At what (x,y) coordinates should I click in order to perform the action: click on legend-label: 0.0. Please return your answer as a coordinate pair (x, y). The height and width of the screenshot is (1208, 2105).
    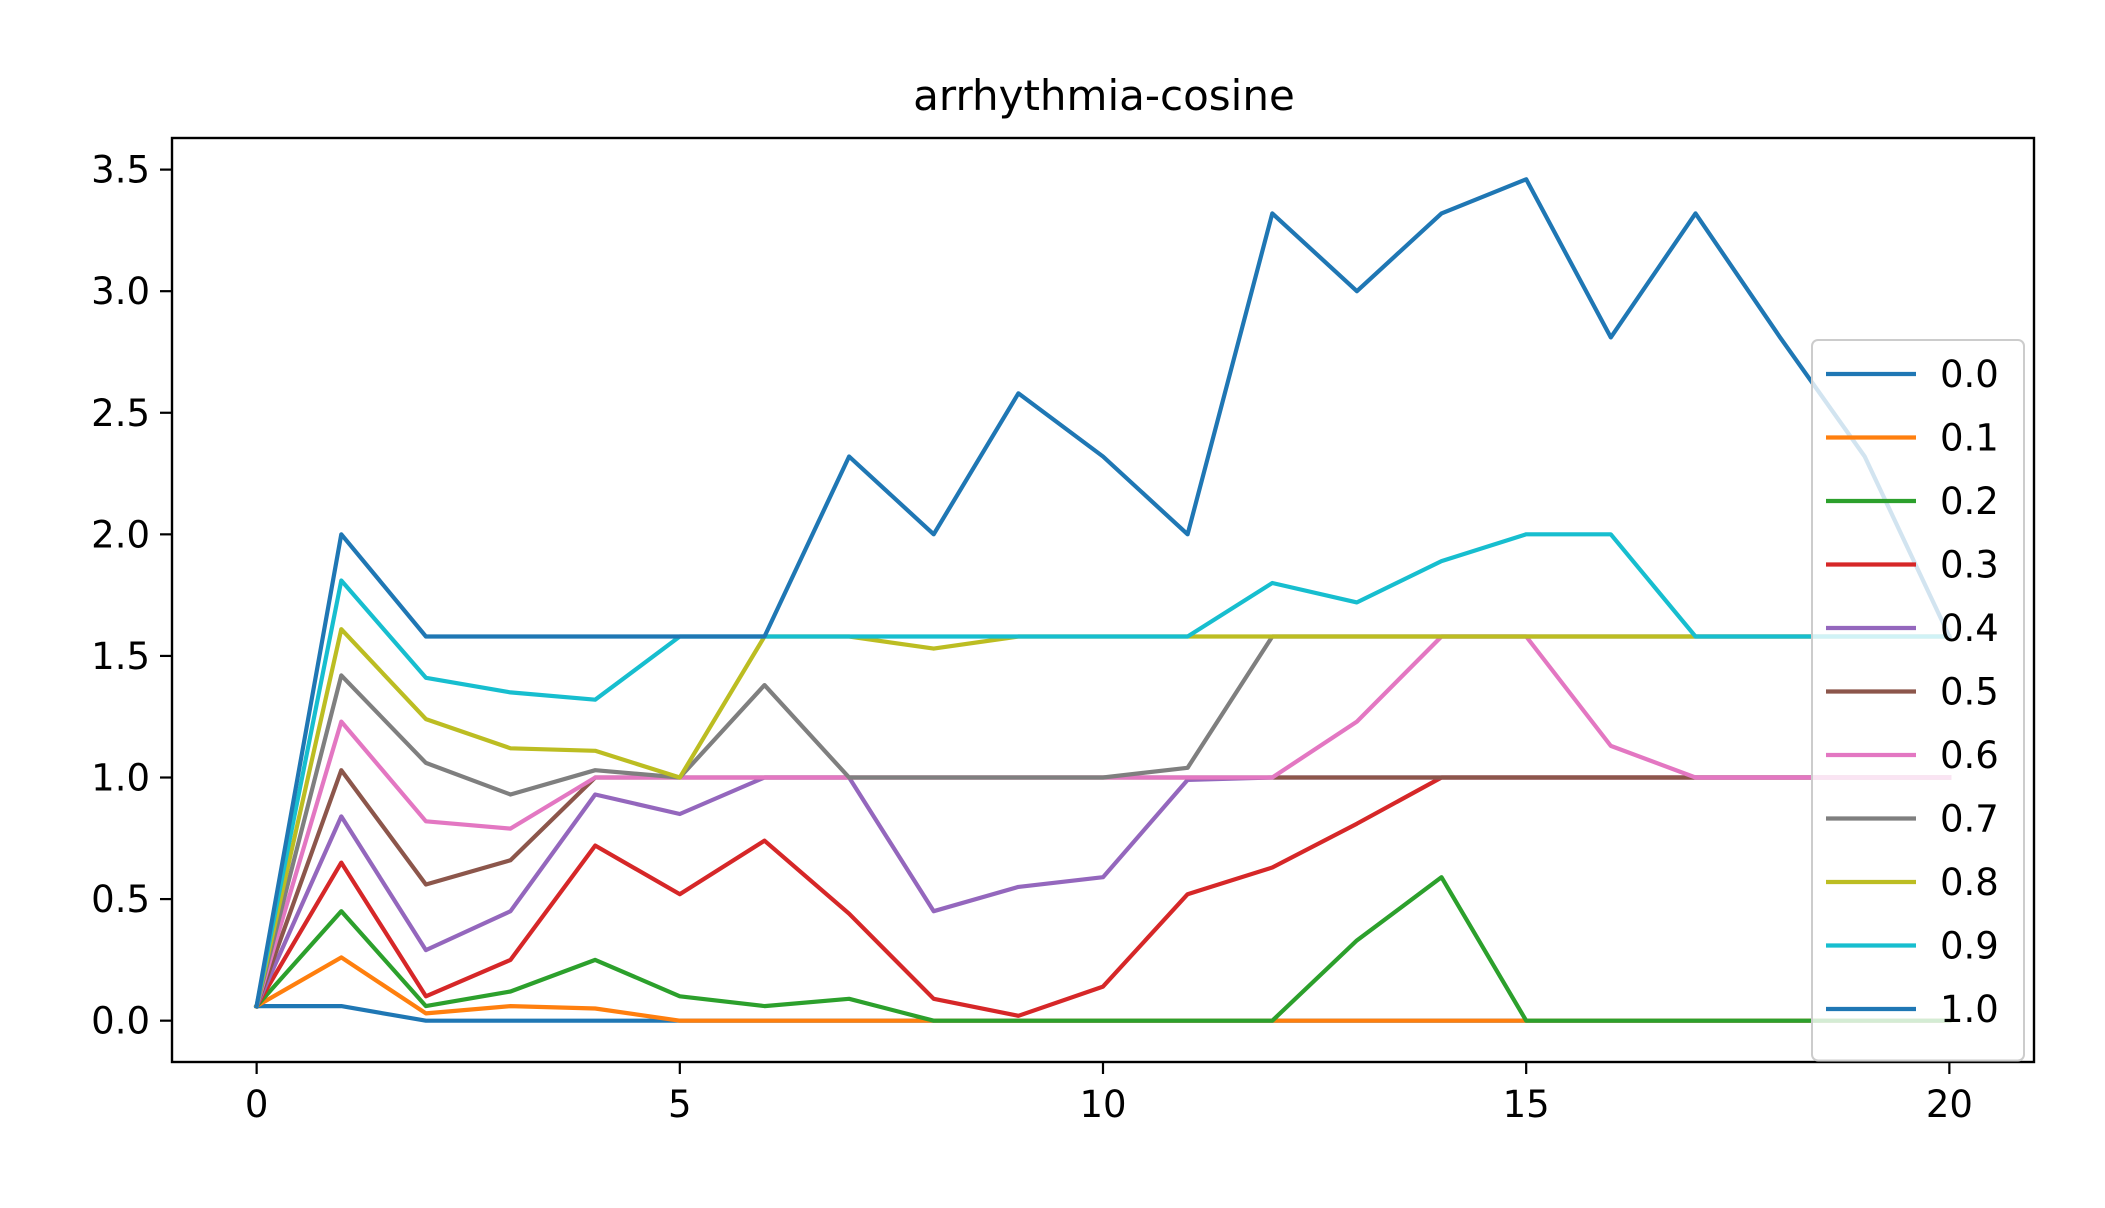
    Looking at the image, I should click on (1969, 374).